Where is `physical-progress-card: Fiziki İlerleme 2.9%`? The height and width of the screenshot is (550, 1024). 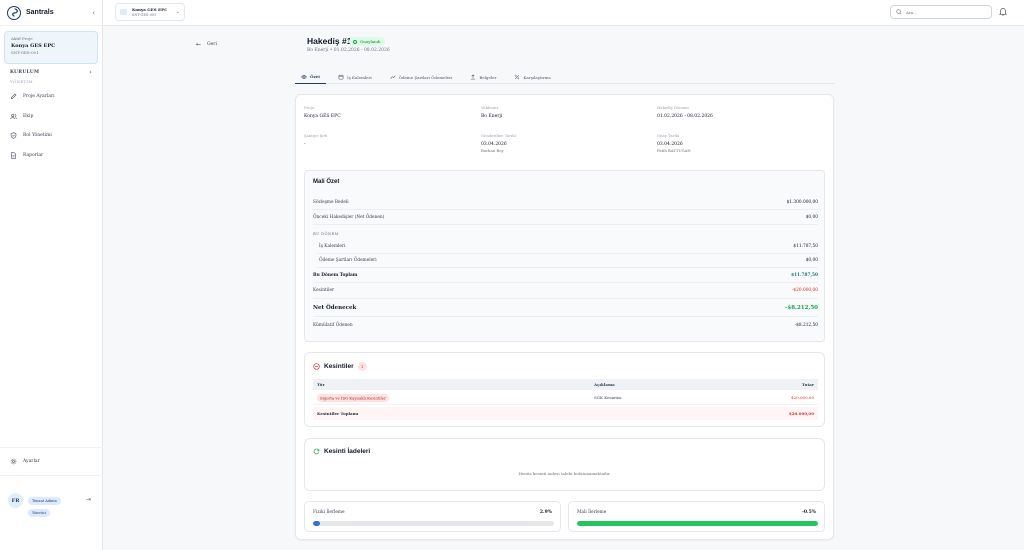 physical-progress-card: Fiziki İlerleme 2.9% is located at coordinates (432, 516).